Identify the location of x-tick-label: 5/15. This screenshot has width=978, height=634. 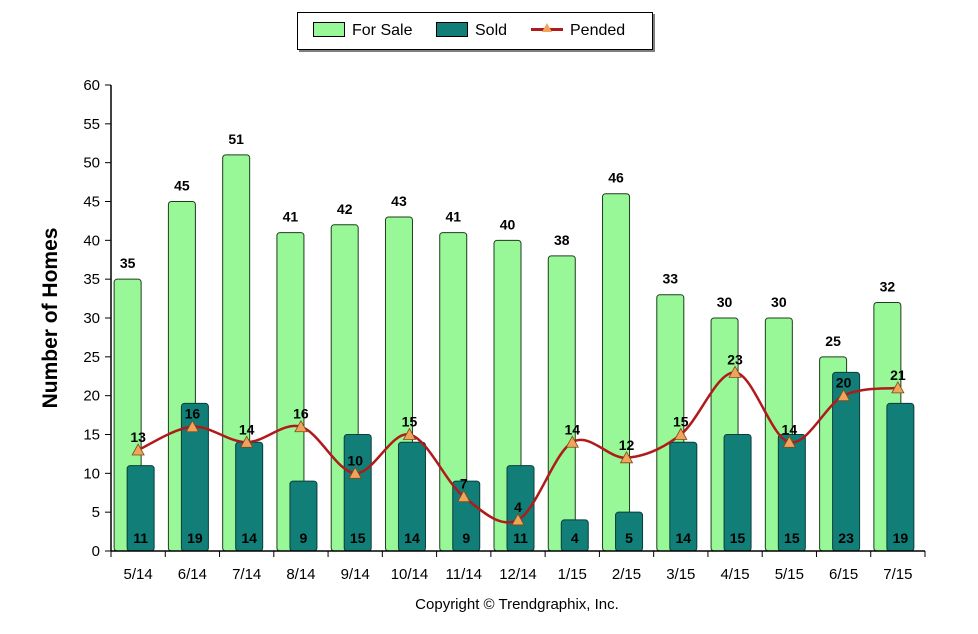
(789, 574).